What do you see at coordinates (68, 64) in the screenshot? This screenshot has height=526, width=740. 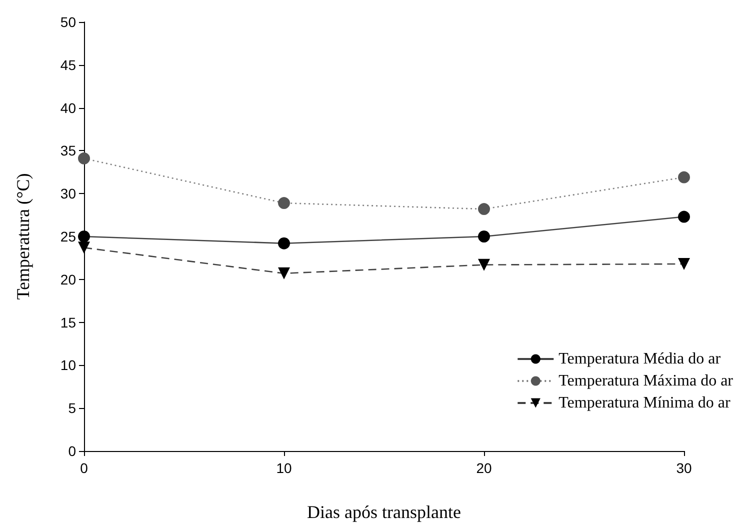 I see `y-tick-label: 45` at bounding box center [68, 64].